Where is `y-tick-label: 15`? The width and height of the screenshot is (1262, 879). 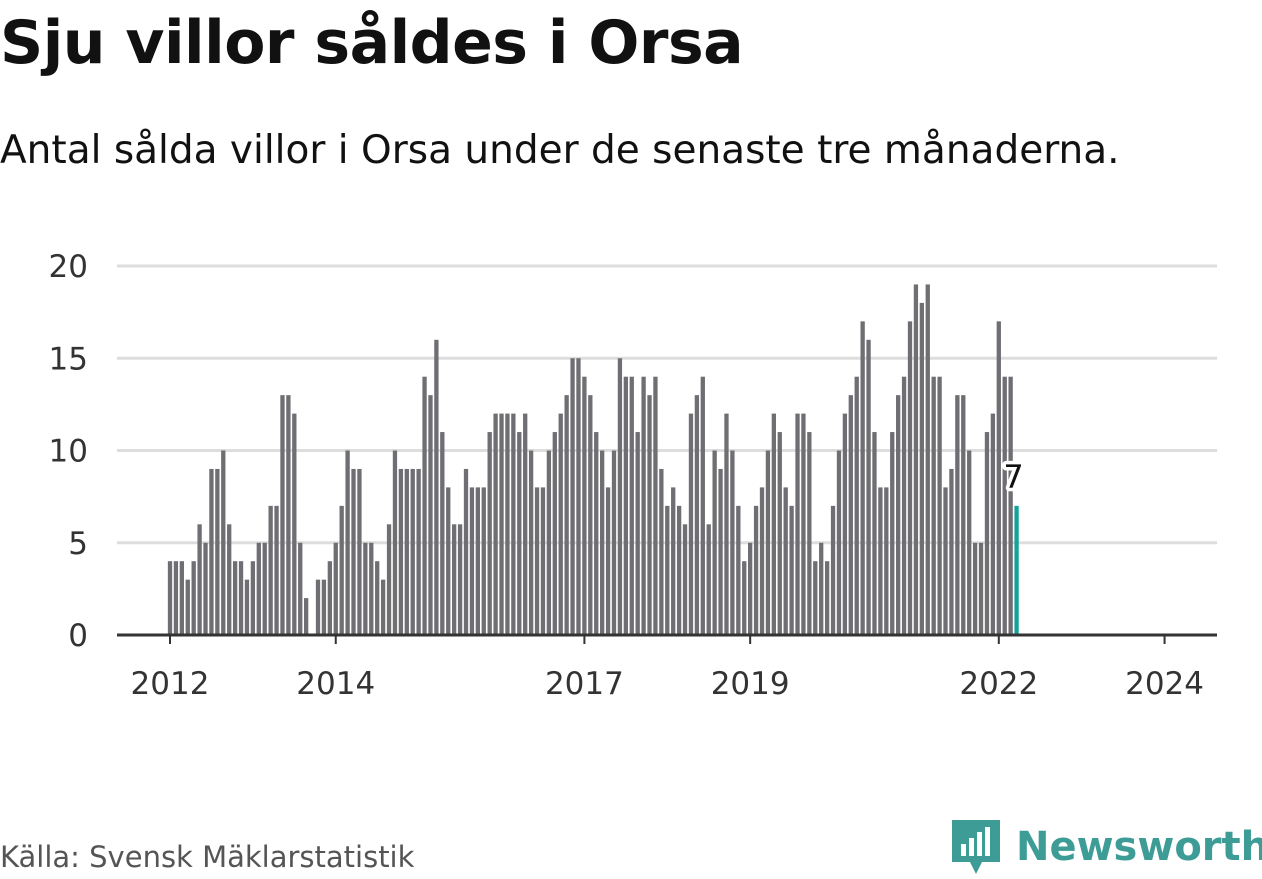 y-tick-label: 15 is located at coordinates (68, 359).